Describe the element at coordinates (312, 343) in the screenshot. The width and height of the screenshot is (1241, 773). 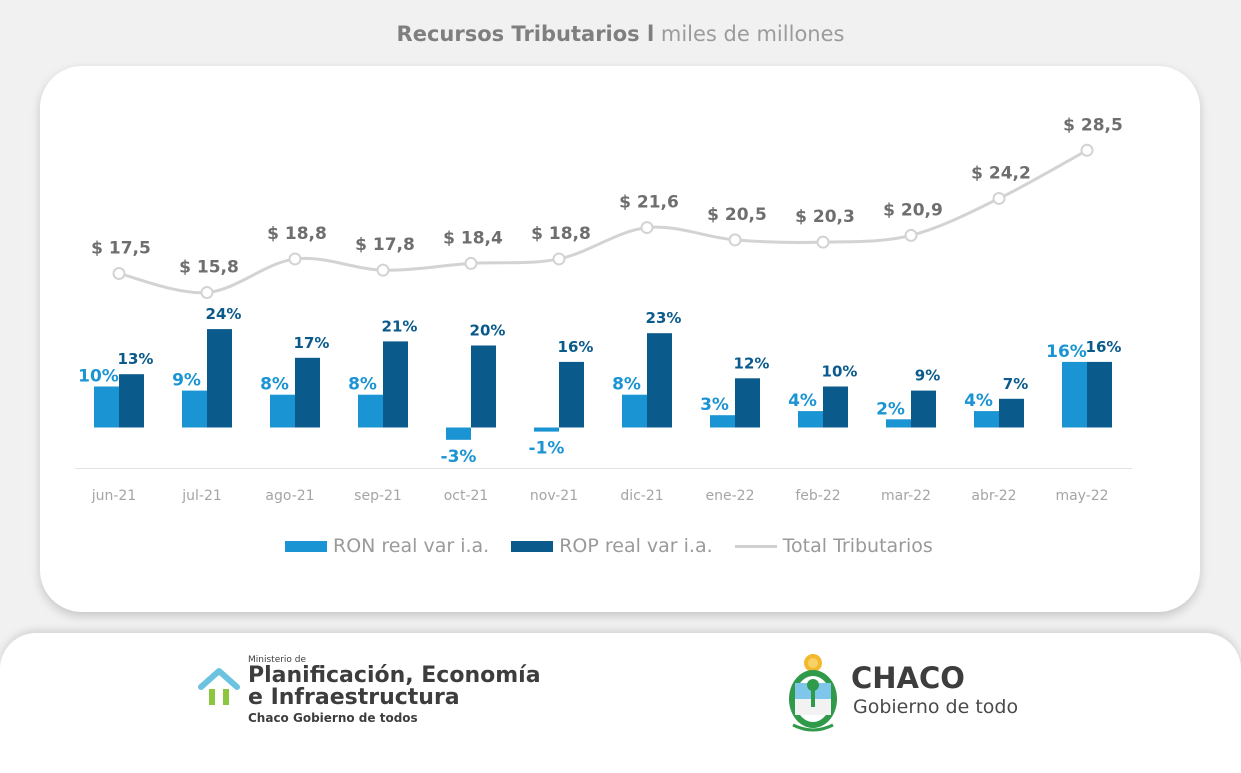
I see `rop-label-ago-21: 17%` at that location.